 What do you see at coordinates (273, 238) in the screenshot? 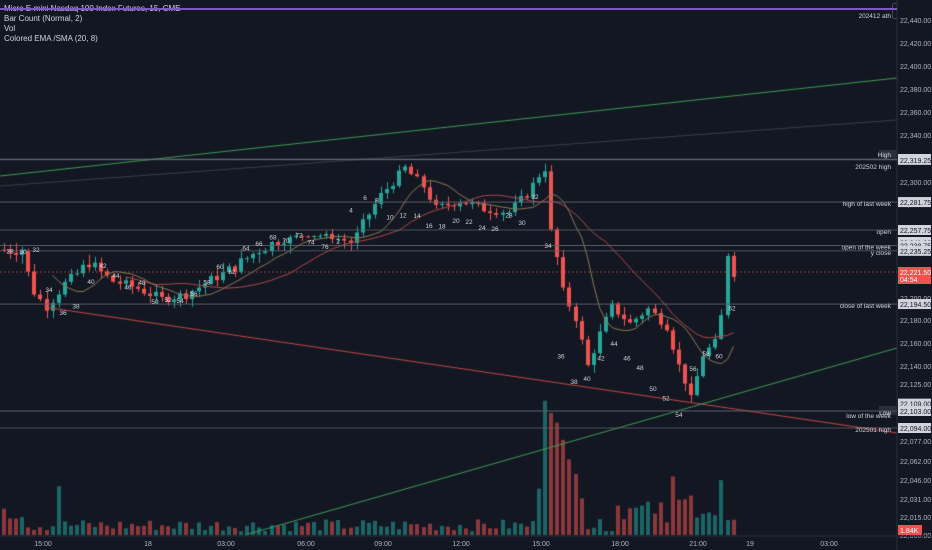
I see `bar-count-label: 68` at bounding box center [273, 238].